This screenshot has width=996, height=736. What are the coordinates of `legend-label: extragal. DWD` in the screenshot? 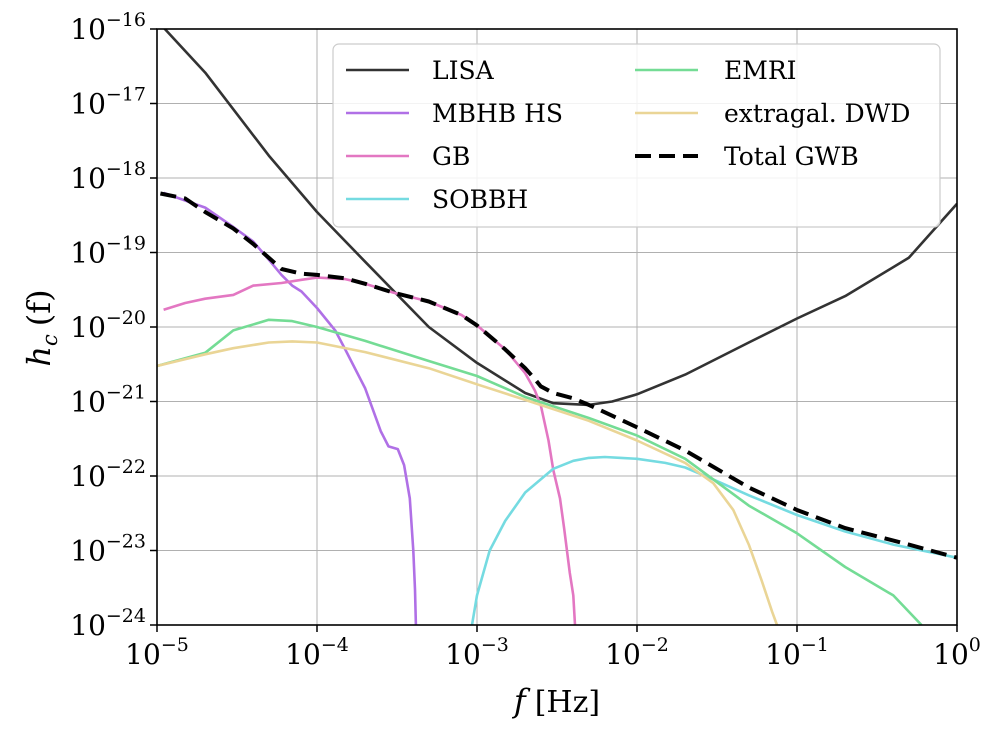 It's located at (817, 113).